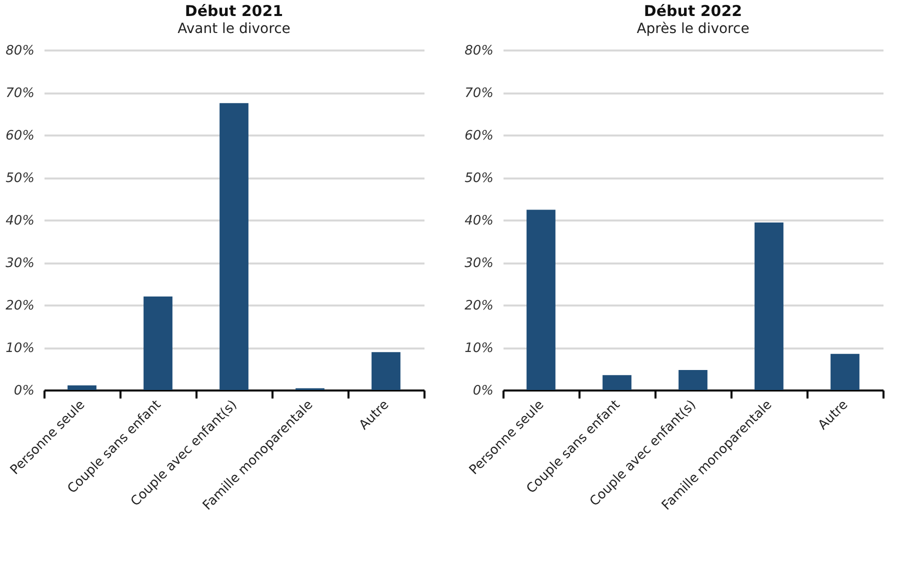 The image size is (918, 567). Describe the element at coordinates (234, 29) in the screenshot. I see `chart-subtitle: Avant le divorce` at that location.